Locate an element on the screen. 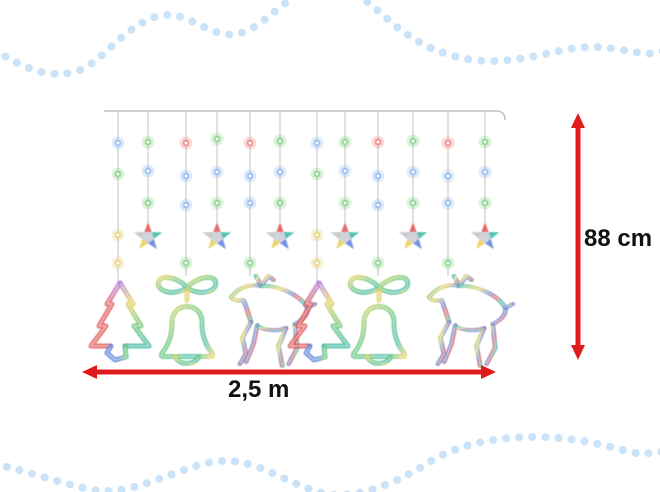 This screenshot has width=660, height=492. height-arrow is located at coordinates (578, 236).